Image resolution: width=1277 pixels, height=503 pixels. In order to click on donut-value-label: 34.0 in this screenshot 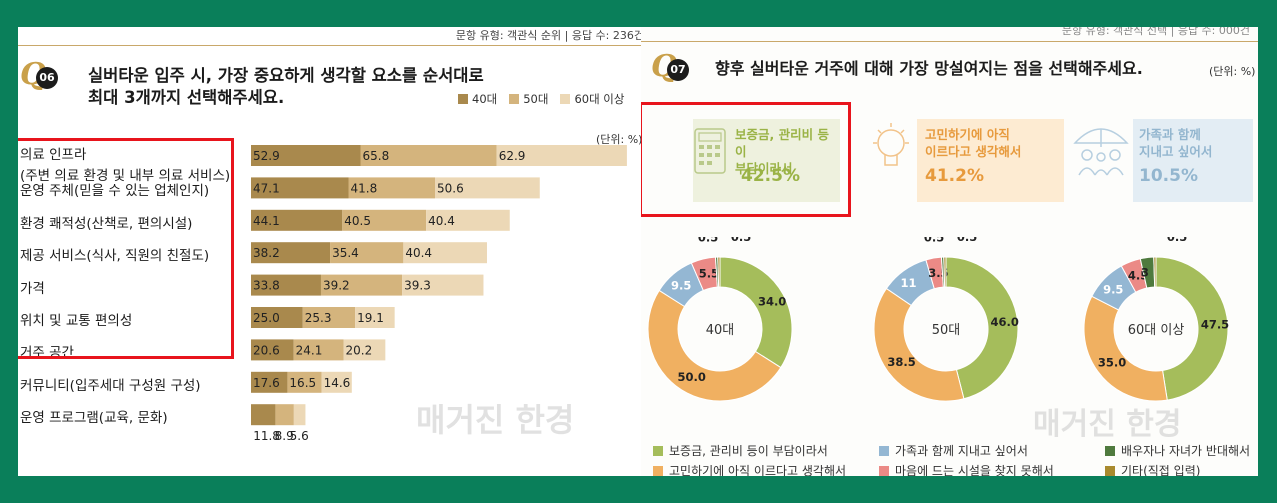, I will do `click(772, 302)`.